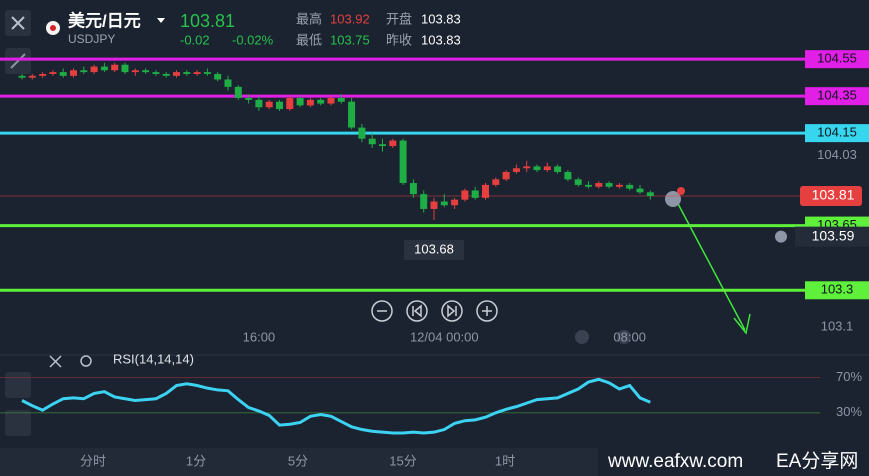  Describe the element at coordinates (849, 376) in the screenshot. I see `y-tick-label: 70%` at that location.